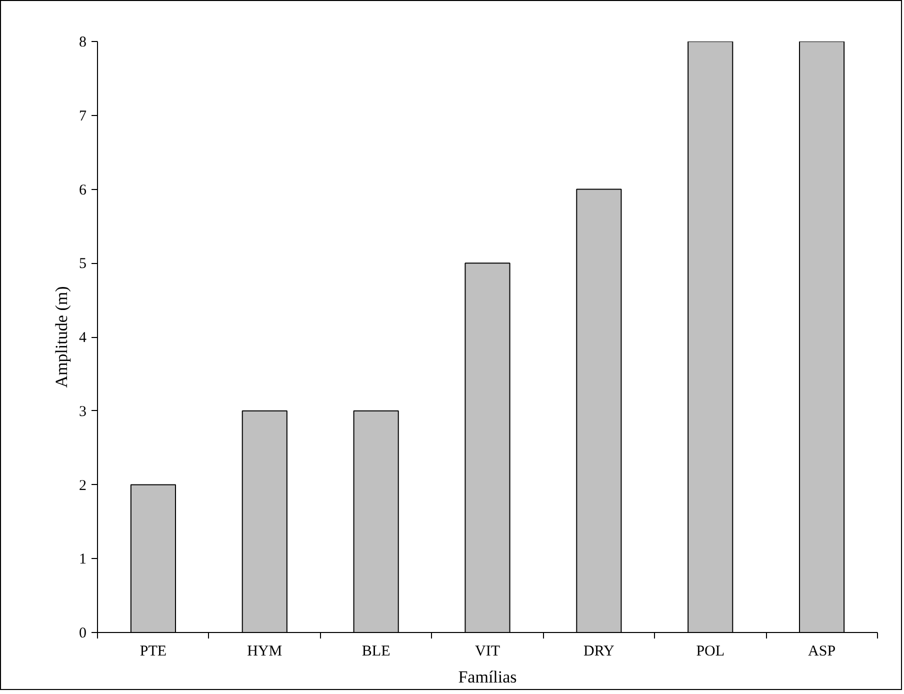 The width and height of the screenshot is (904, 694). I want to click on x-tick-label: BLE, so click(376, 652).